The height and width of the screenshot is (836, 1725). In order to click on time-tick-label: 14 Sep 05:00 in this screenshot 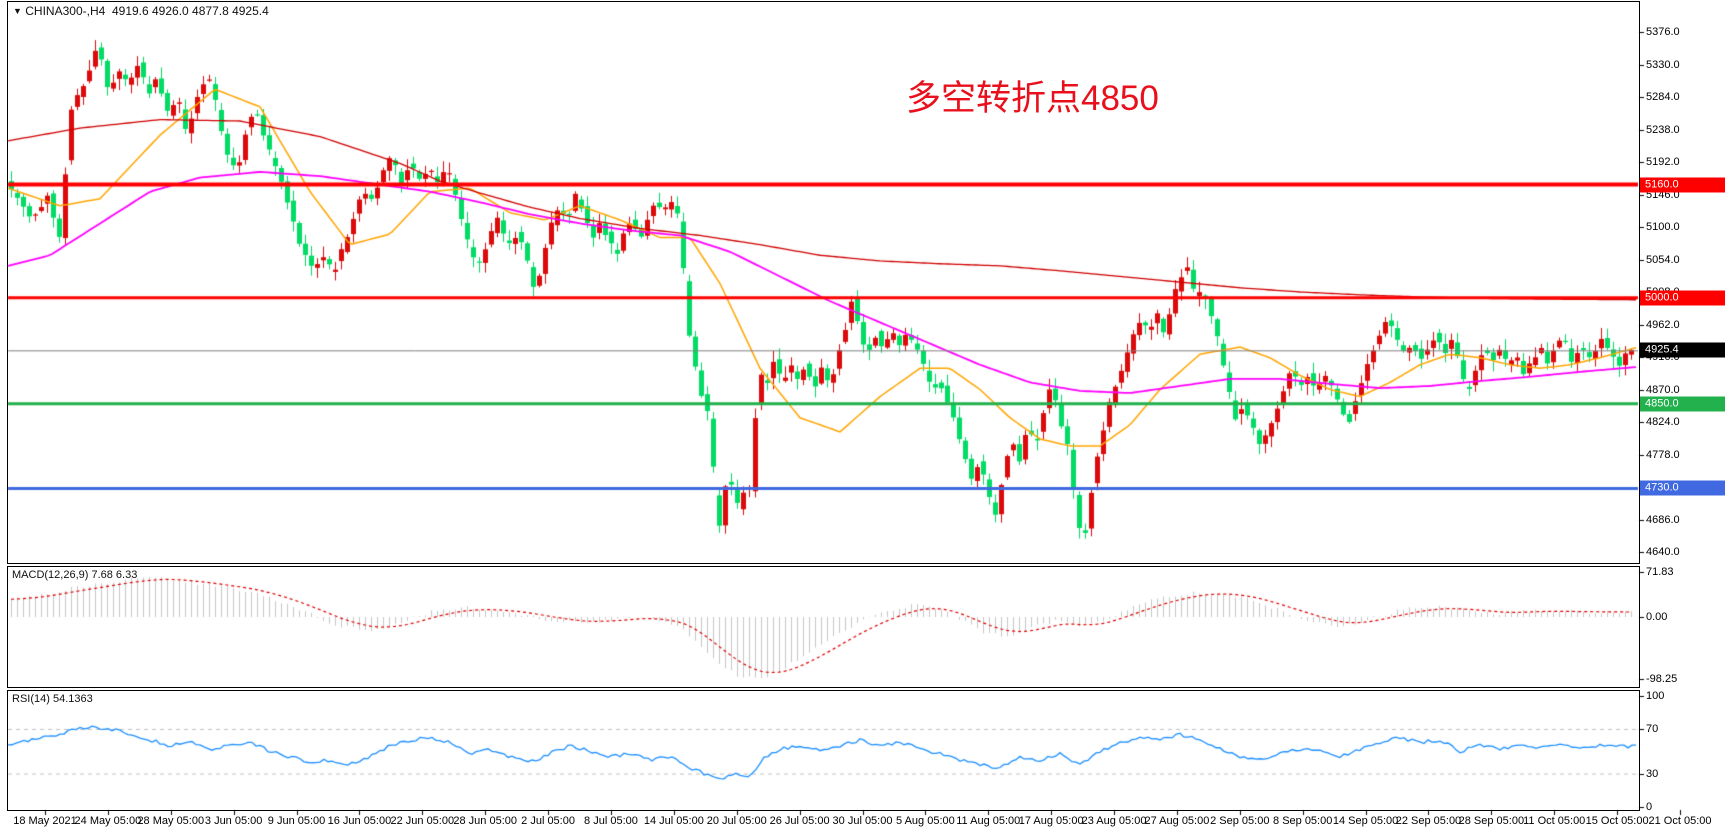, I will do `click(1365, 821)`.